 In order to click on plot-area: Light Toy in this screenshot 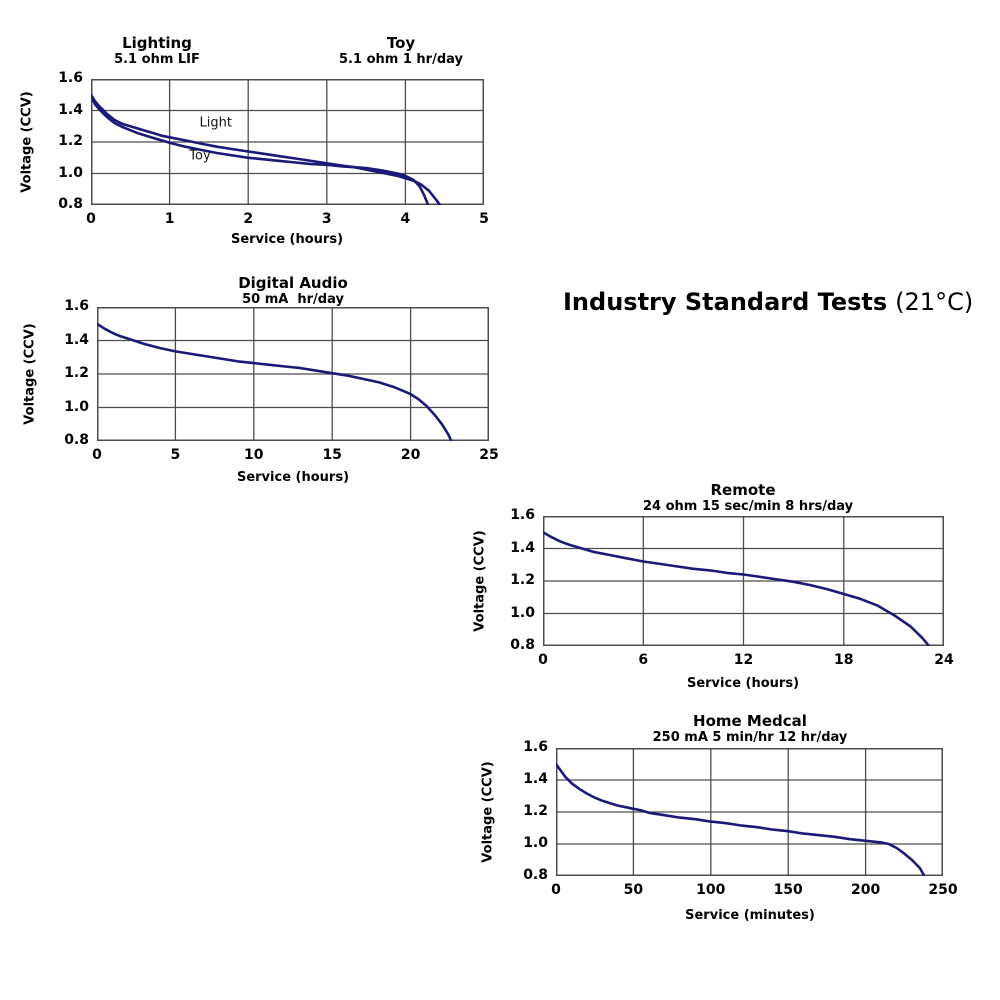, I will do `click(286, 143)`.